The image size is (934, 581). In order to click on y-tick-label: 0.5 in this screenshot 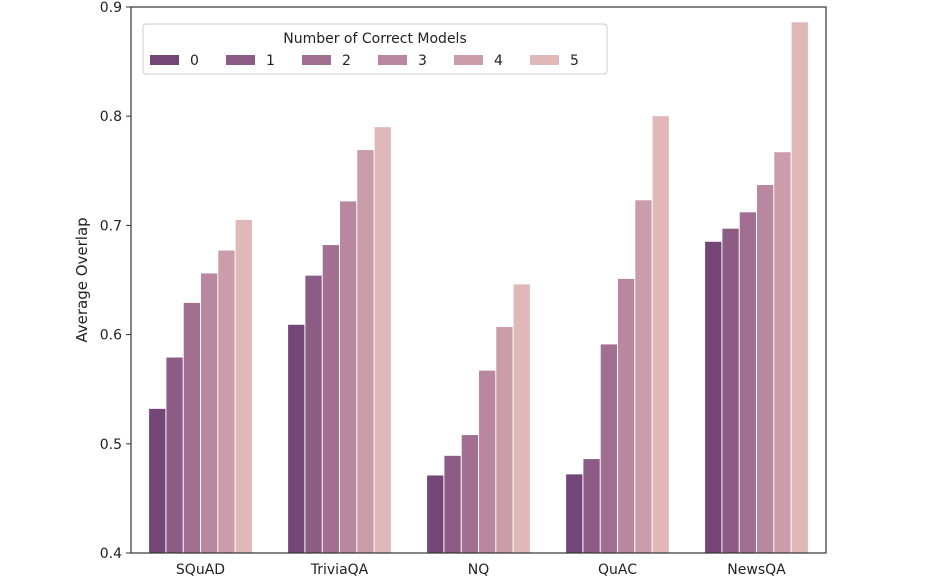, I will do `click(111, 445)`.